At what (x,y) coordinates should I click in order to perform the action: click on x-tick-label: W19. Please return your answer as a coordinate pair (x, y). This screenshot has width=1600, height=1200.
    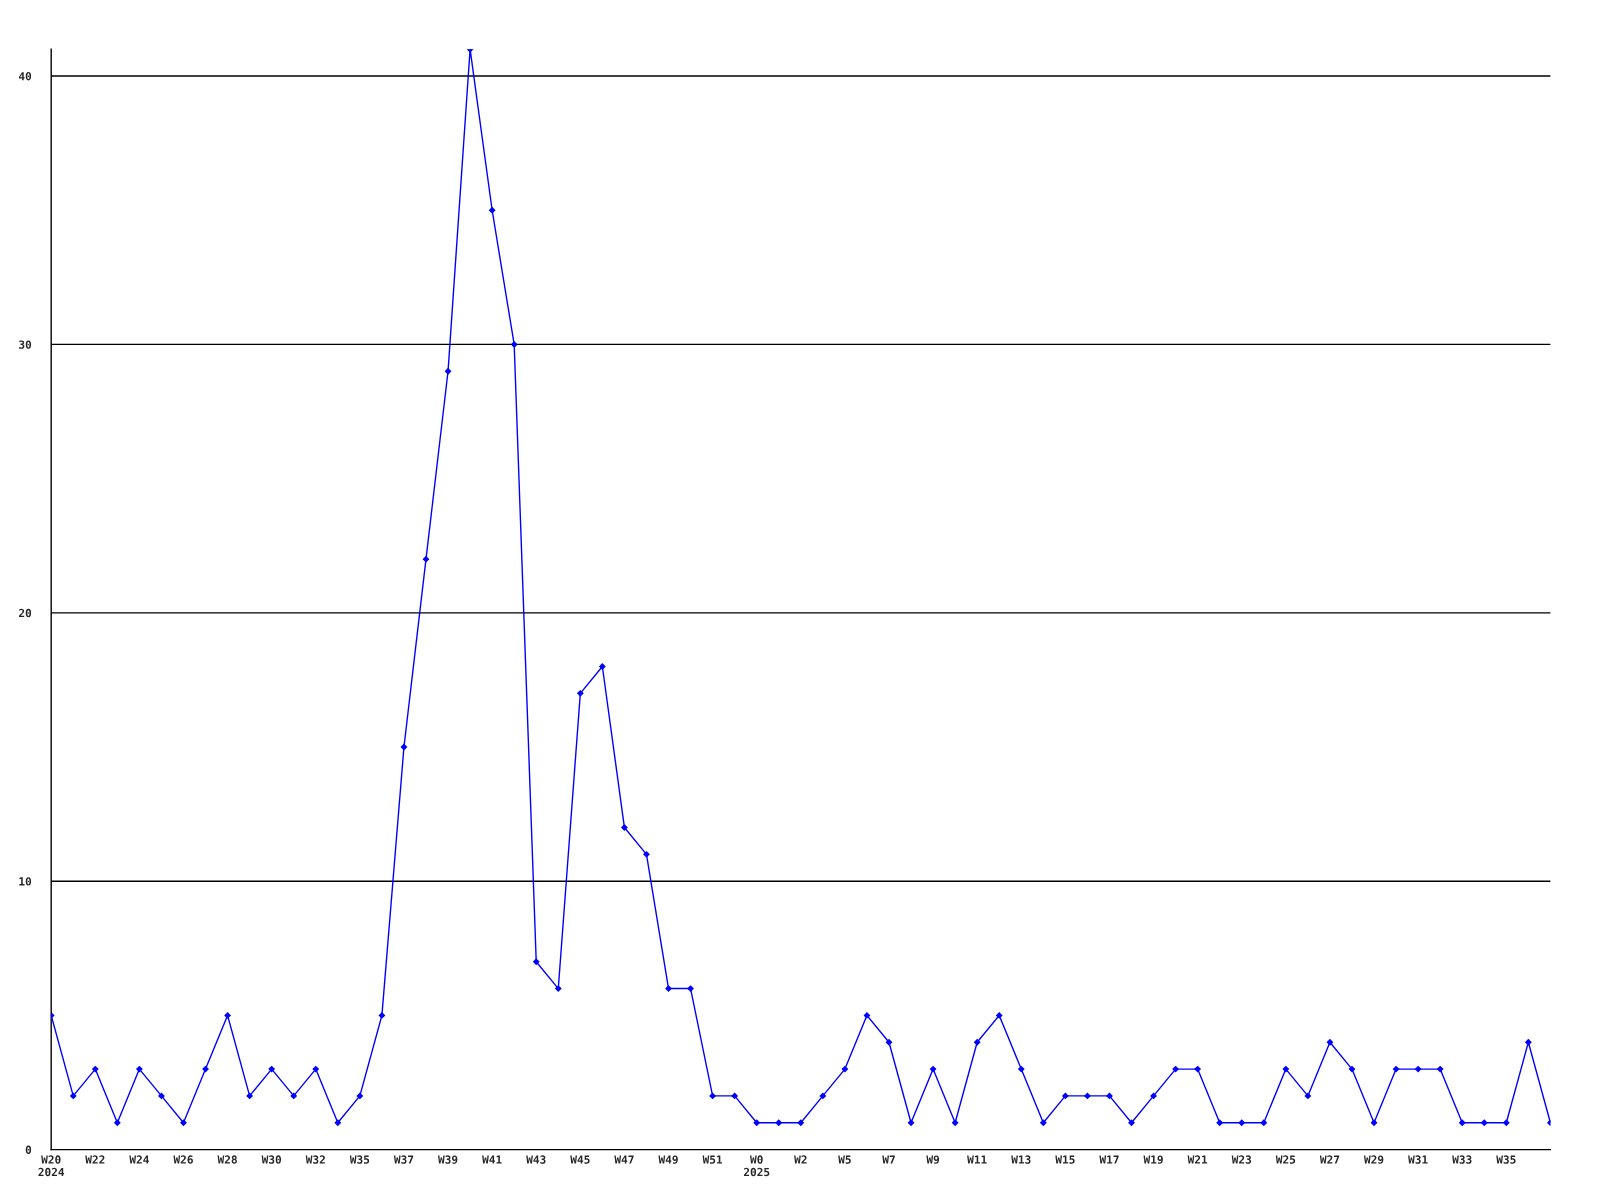
    Looking at the image, I should click on (1153, 1159).